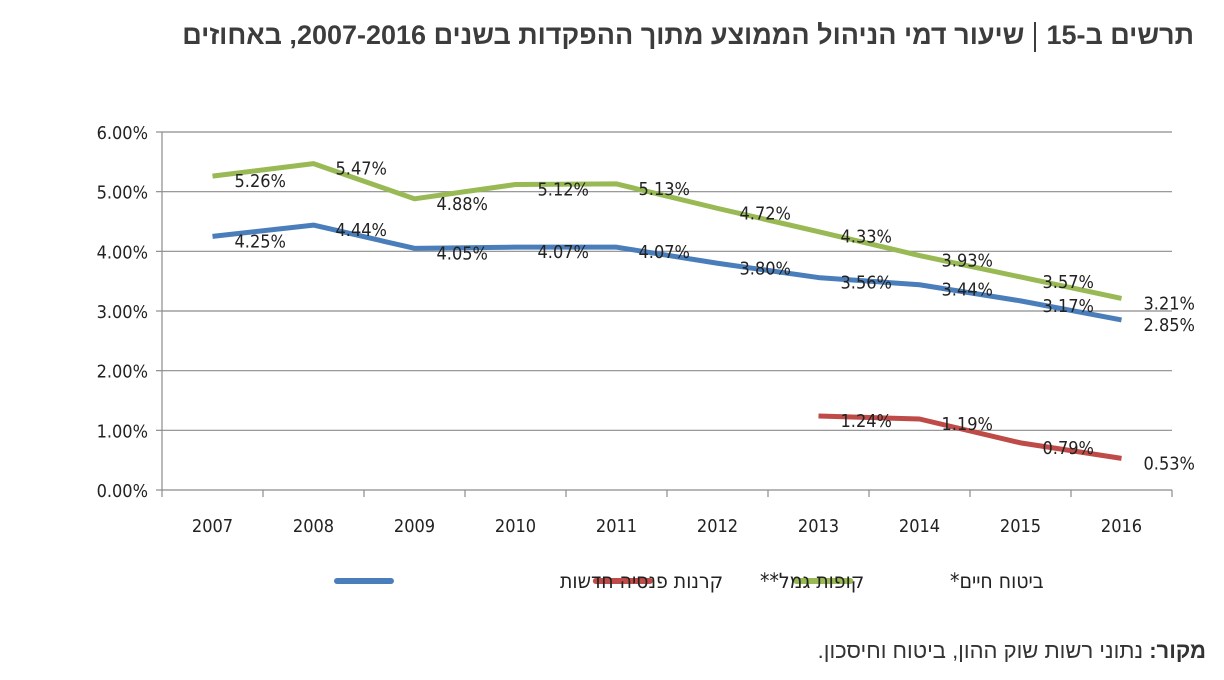  I want to click on title-separator, so click(1035, 36).